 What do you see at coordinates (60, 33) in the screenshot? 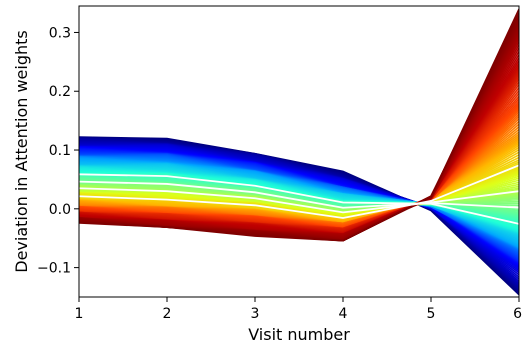
I see `y-tick-label: 0.3` at bounding box center [60, 33].